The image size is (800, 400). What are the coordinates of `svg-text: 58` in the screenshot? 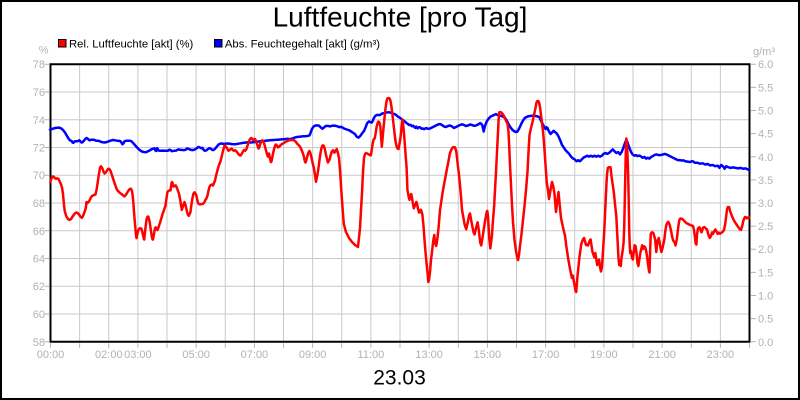 It's located at (39, 343).